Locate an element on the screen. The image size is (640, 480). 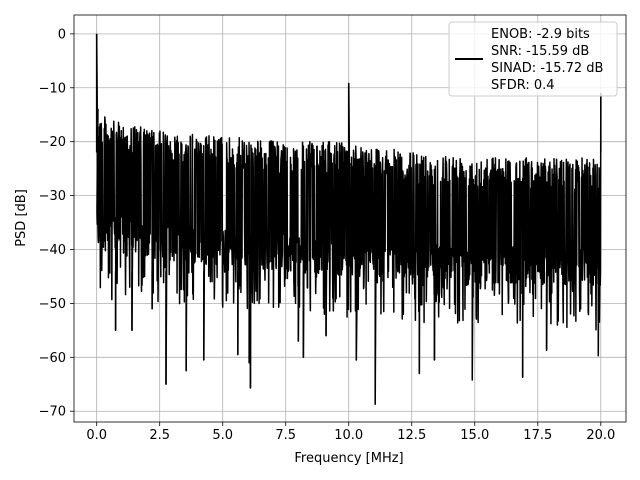
y-axis-ticks: 0 −10 −20 −30 −40 −50 −60 −70 is located at coordinates (56, 223).